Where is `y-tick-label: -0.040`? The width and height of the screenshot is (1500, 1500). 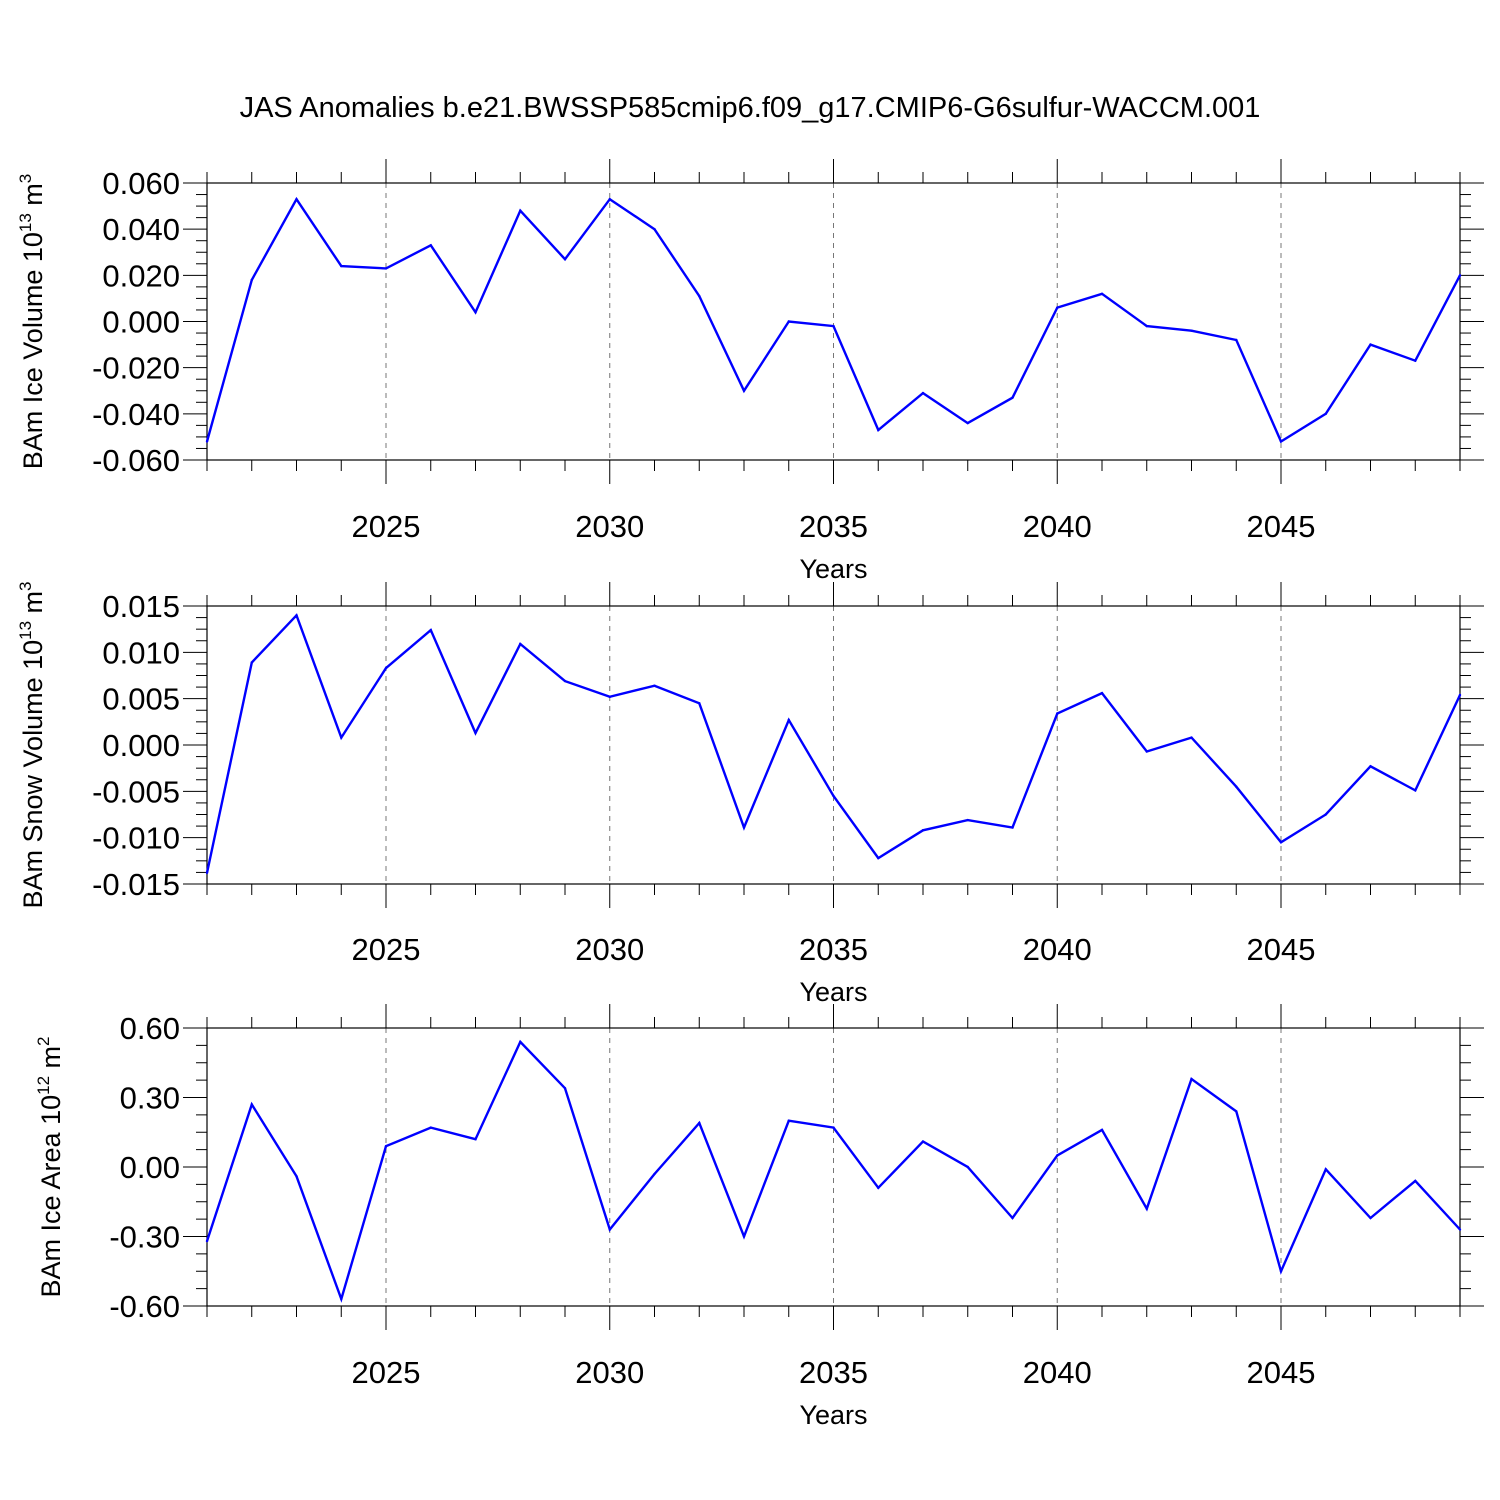 y-tick-label: -0.040 is located at coordinates (136, 414).